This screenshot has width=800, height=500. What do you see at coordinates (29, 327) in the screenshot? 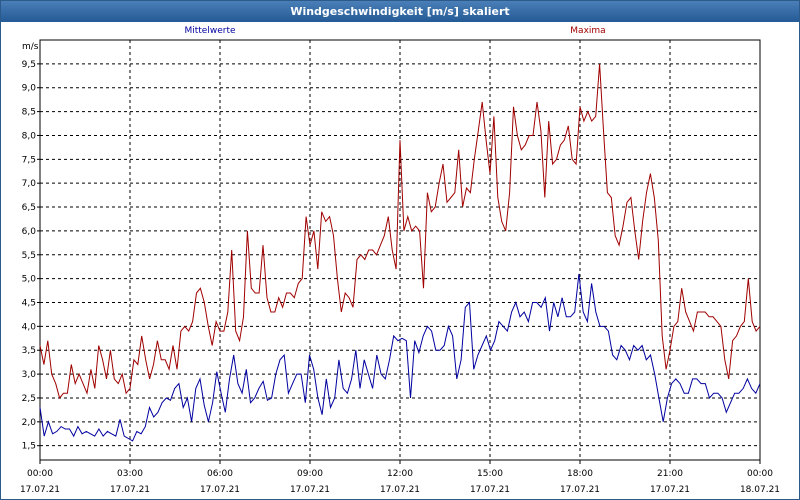
I see `y-tick-label: 4,0` at bounding box center [29, 327].